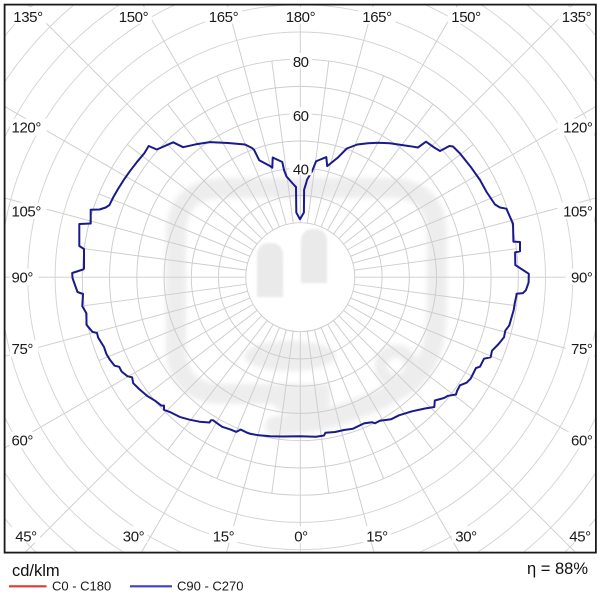 The height and width of the screenshot is (605, 600). I want to click on svg-text: 60, so click(301, 116).